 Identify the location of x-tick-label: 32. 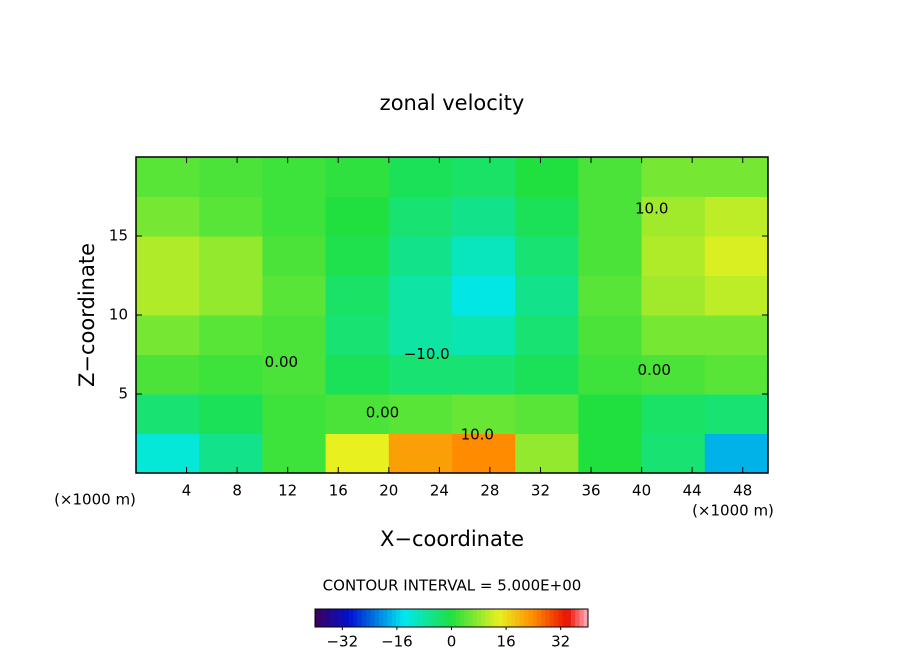
(540, 491).